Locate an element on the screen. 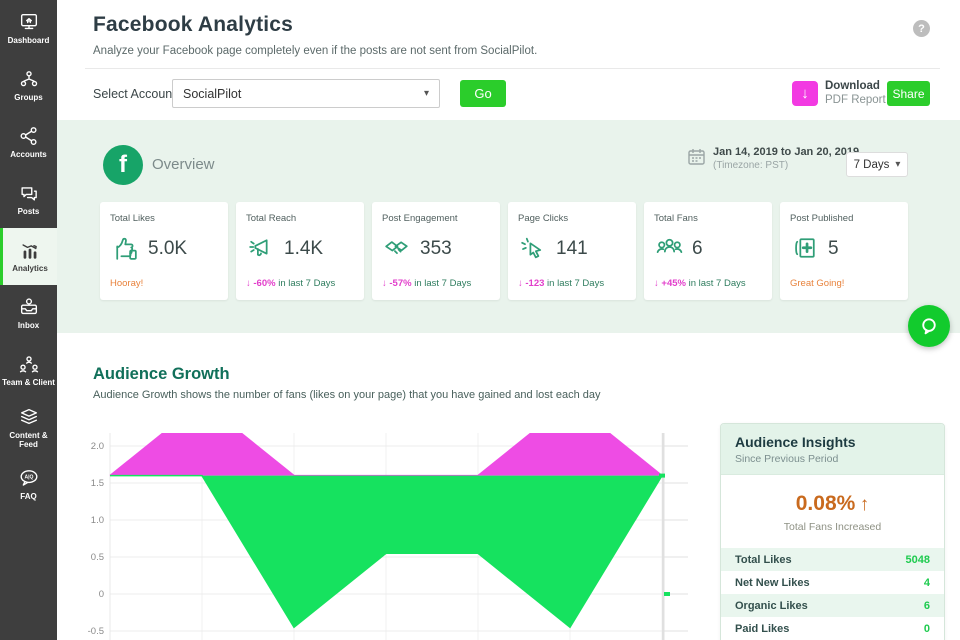 Image resolution: width=960 pixels, height=640 pixels. stat-label: Total Reach is located at coordinates (271, 218).